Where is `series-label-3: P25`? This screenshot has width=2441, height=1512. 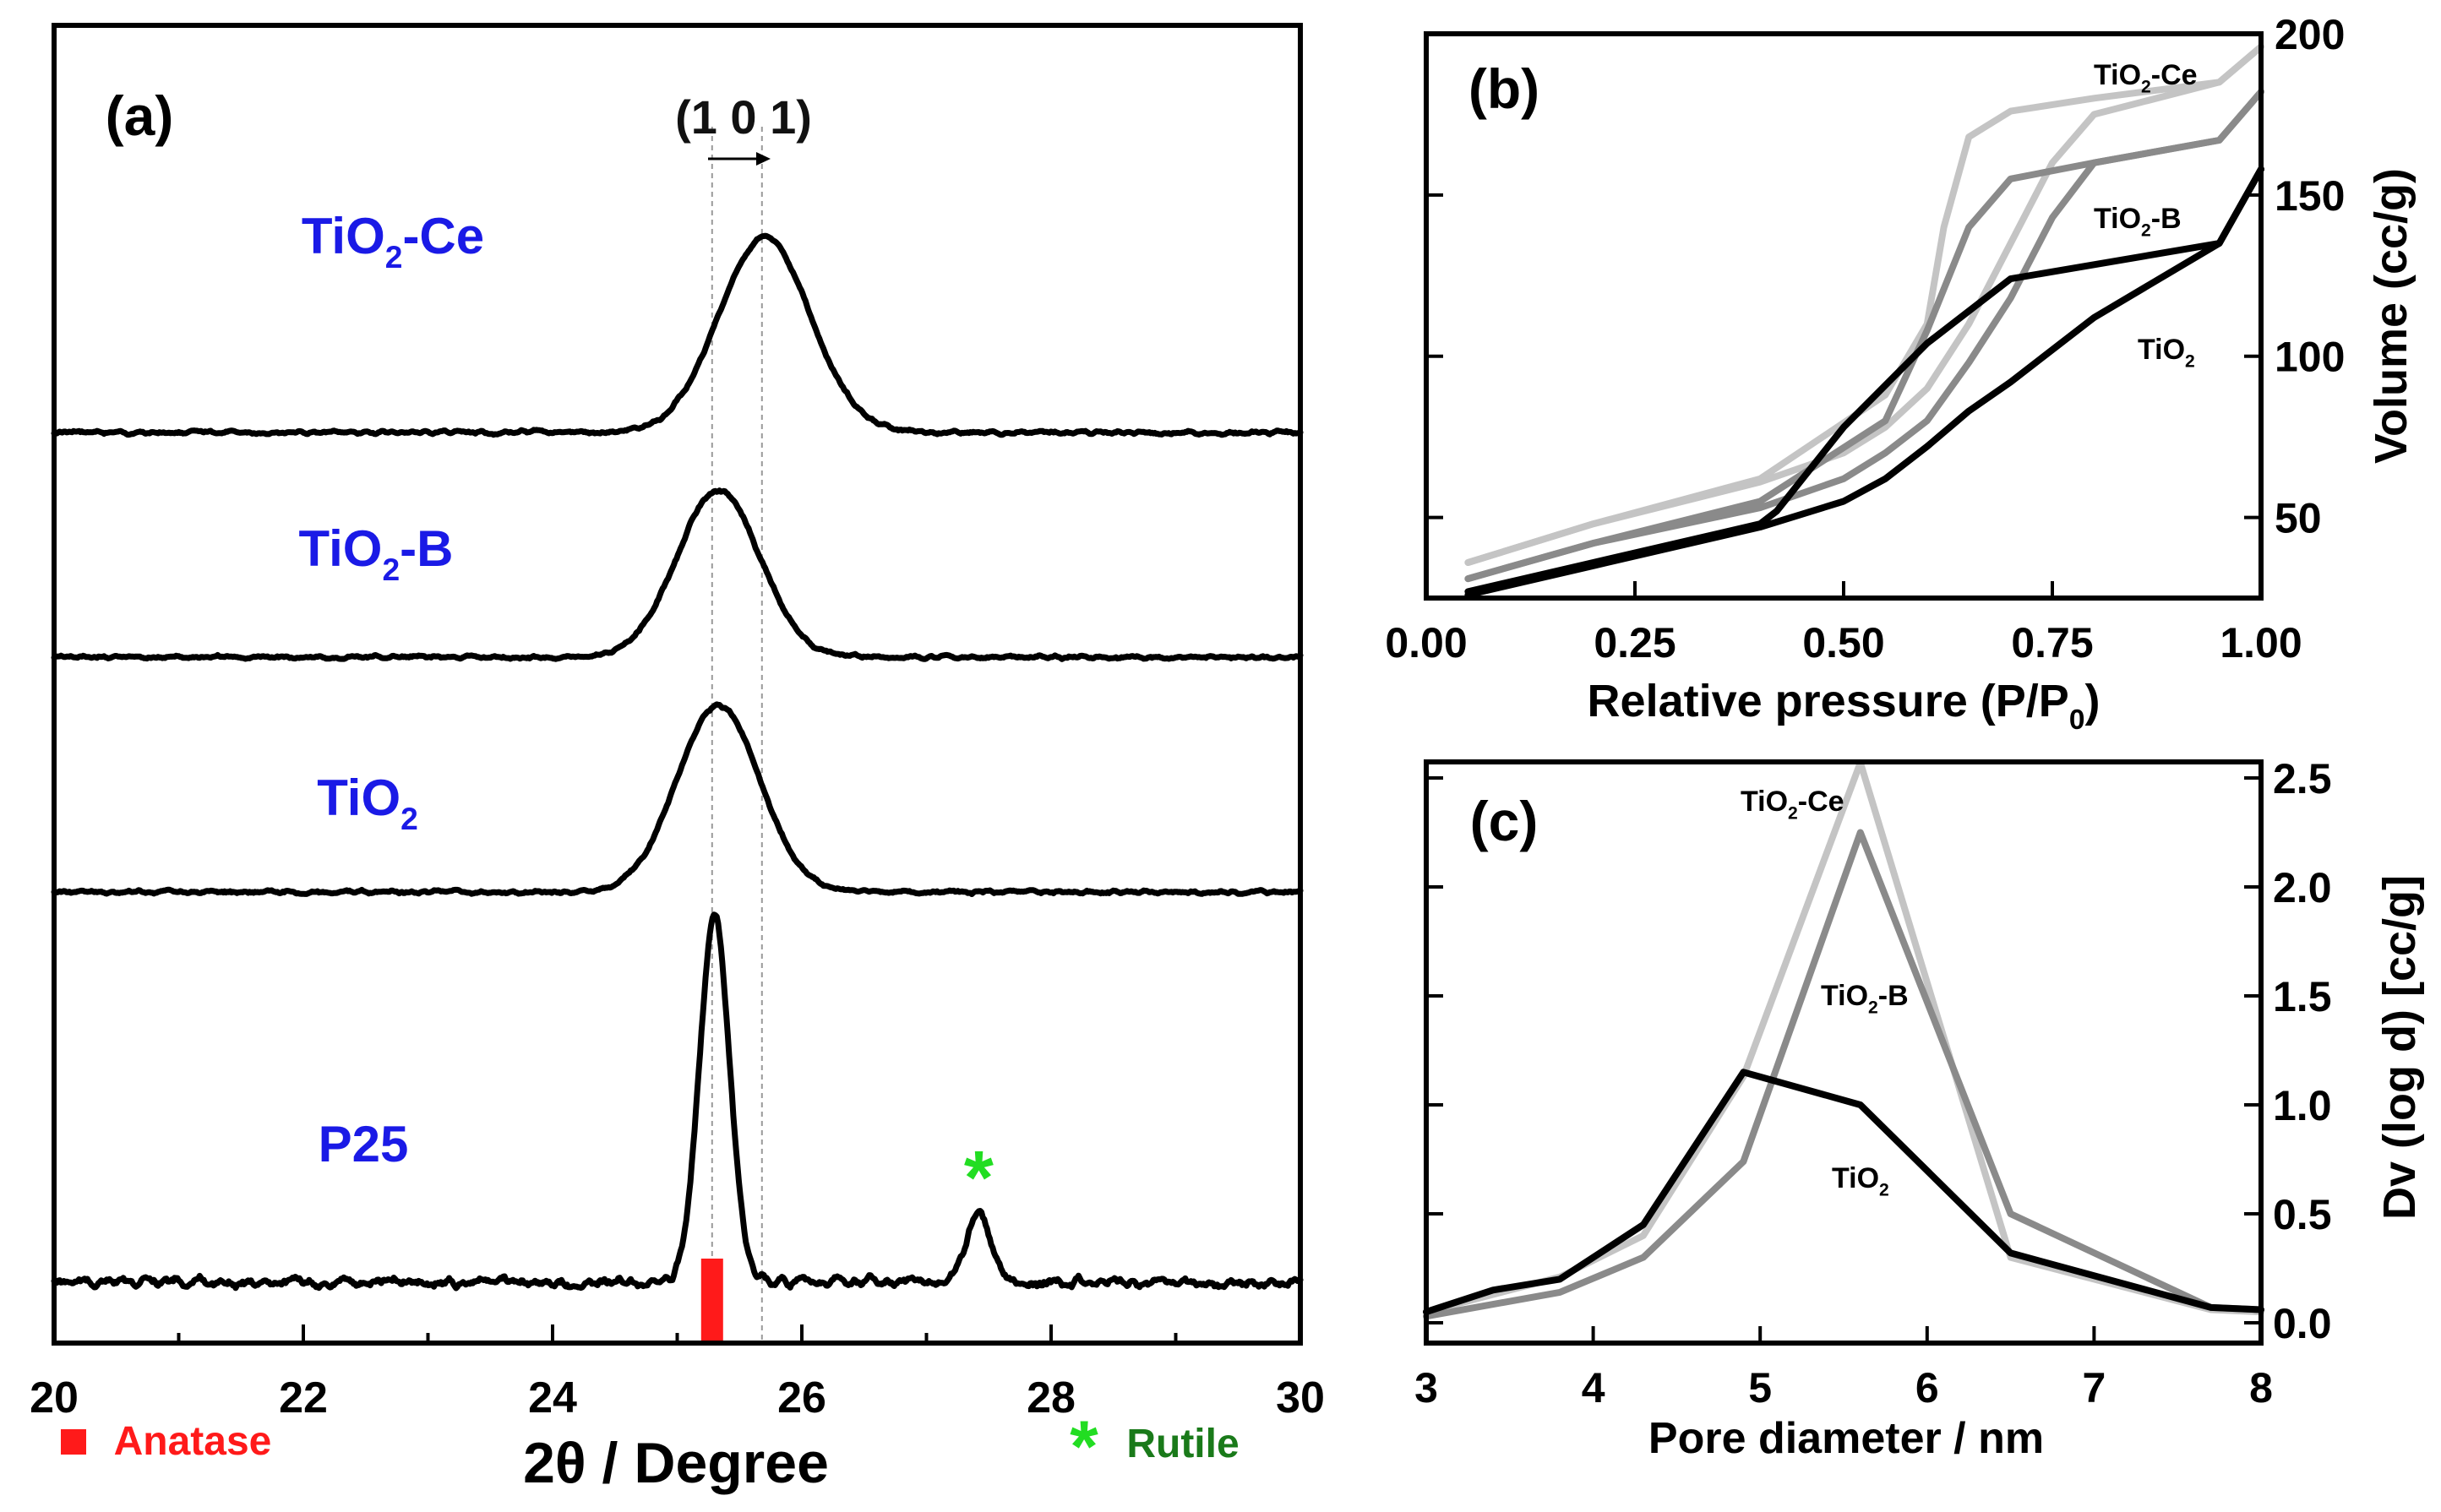 series-label-3: P25 is located at coordinates (364, 1144).